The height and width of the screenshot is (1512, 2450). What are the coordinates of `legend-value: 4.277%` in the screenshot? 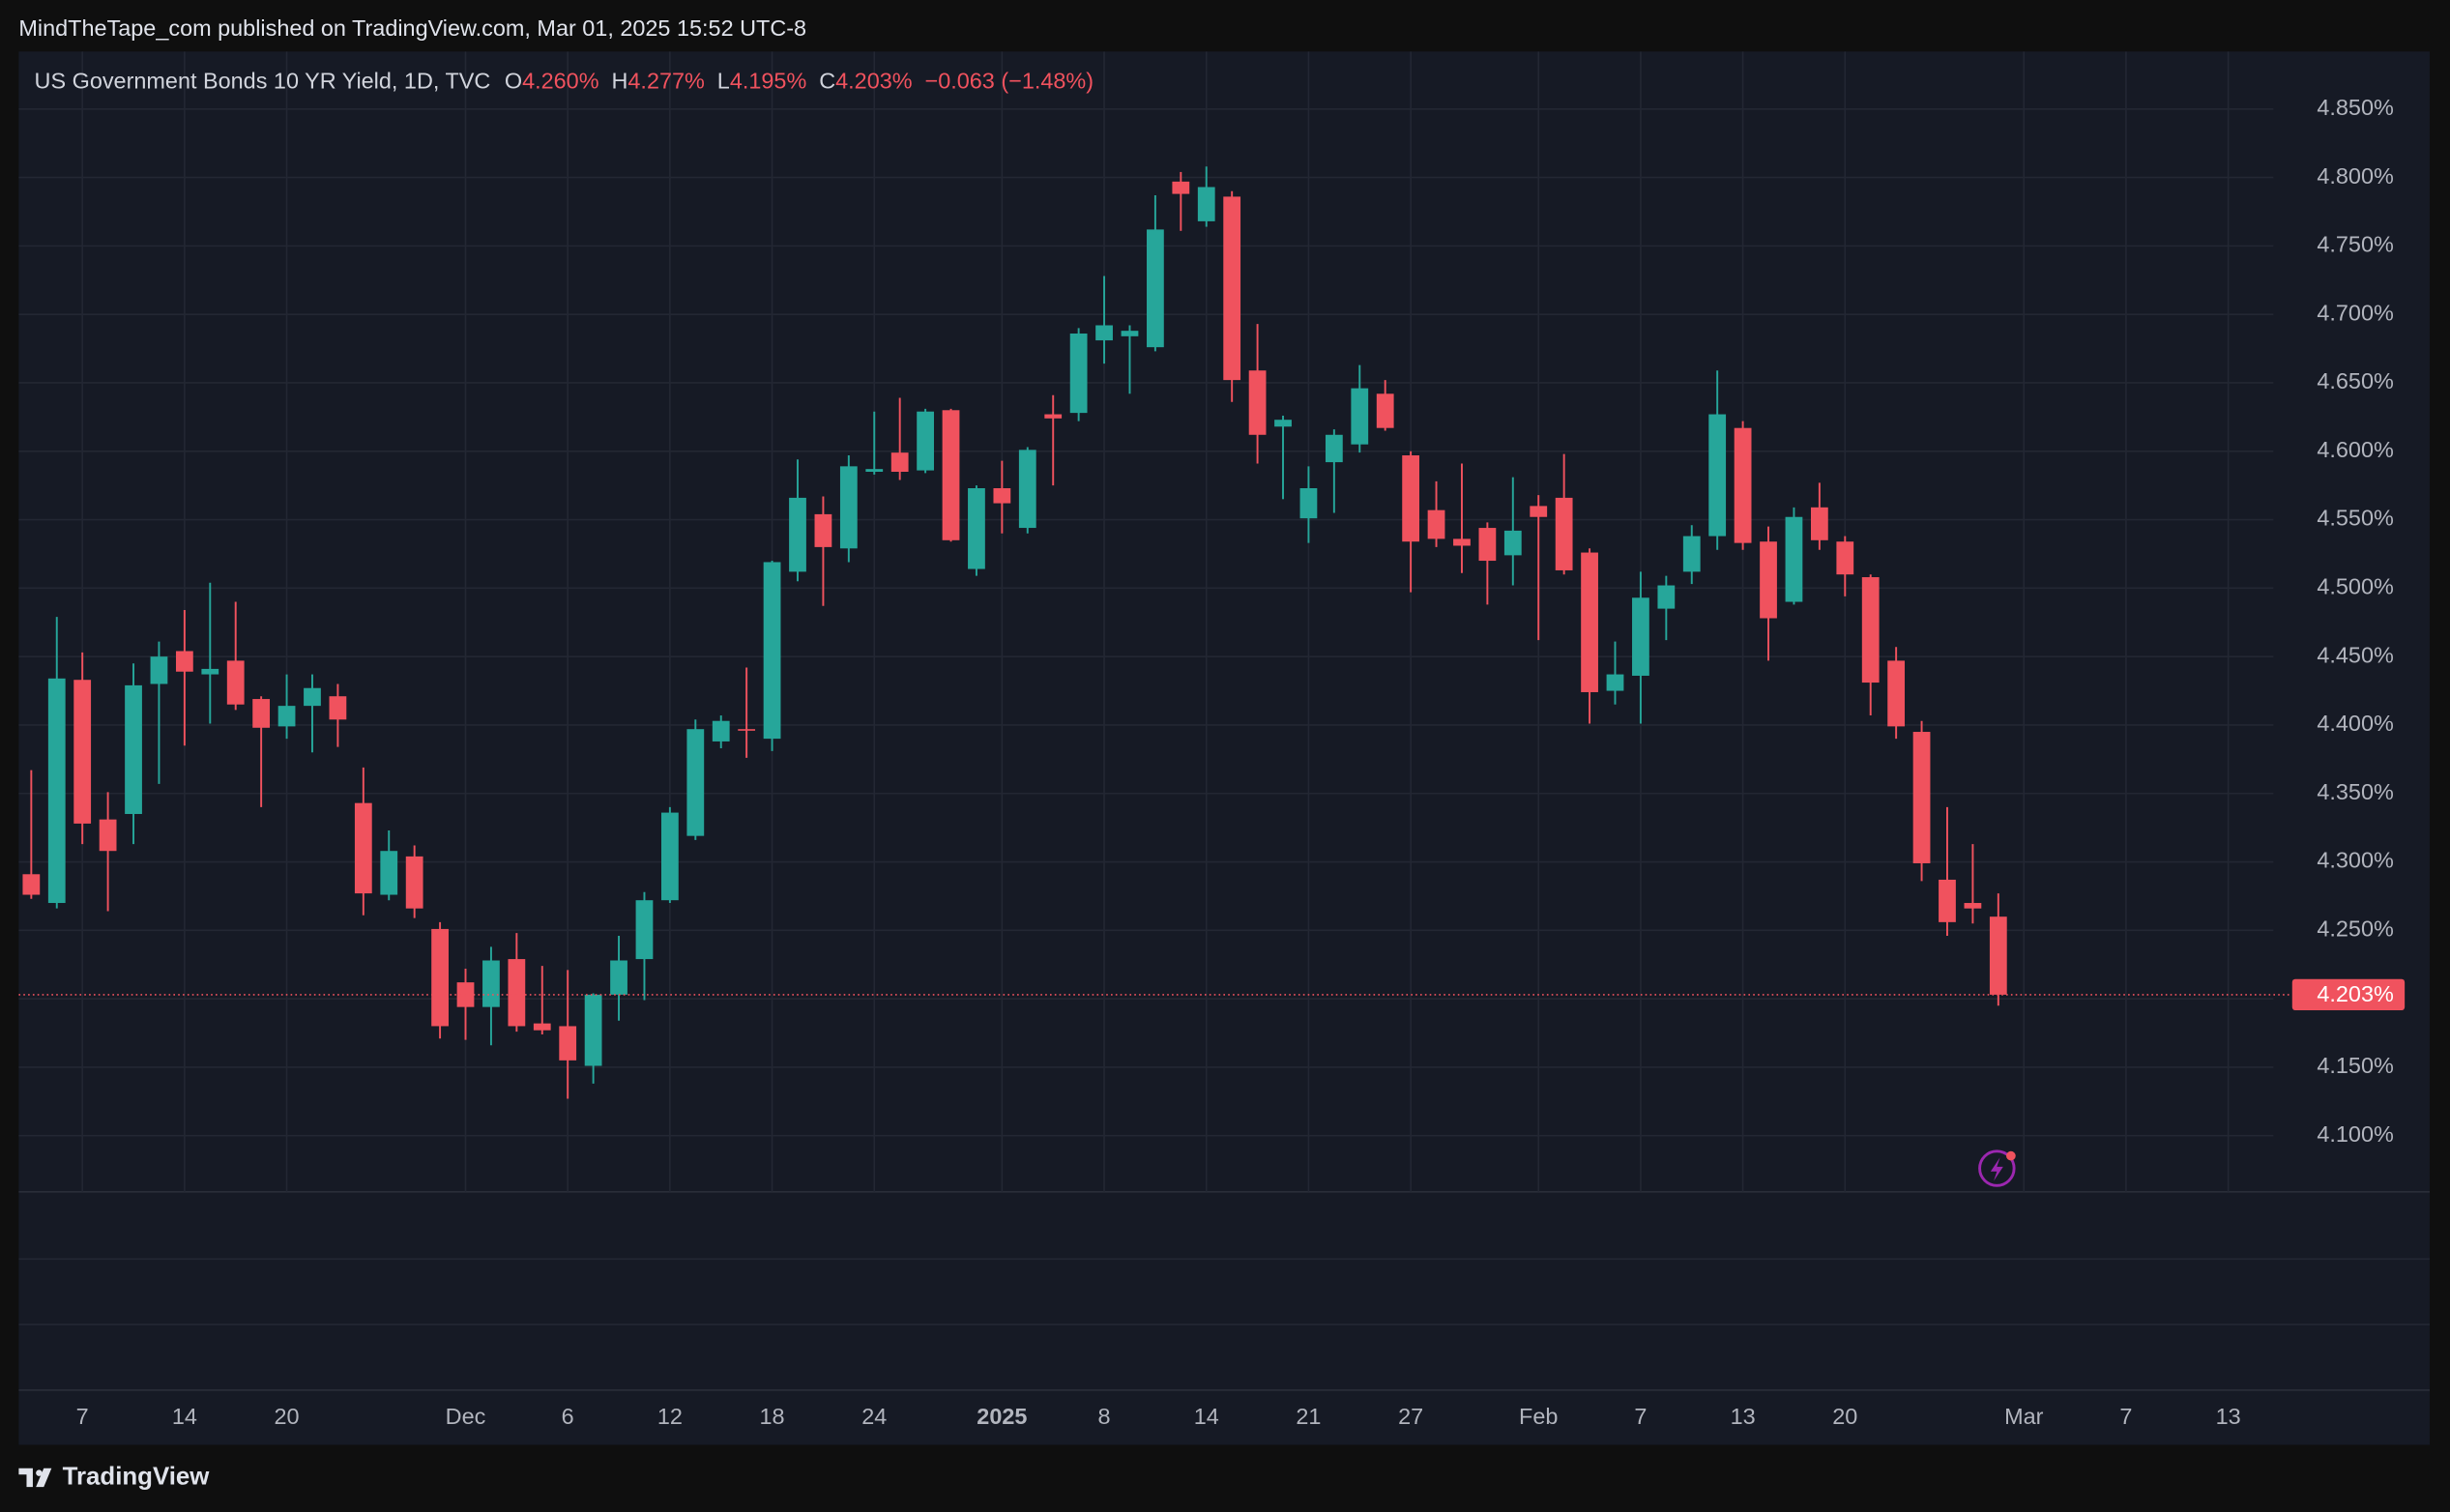 It's located at (665, 81).